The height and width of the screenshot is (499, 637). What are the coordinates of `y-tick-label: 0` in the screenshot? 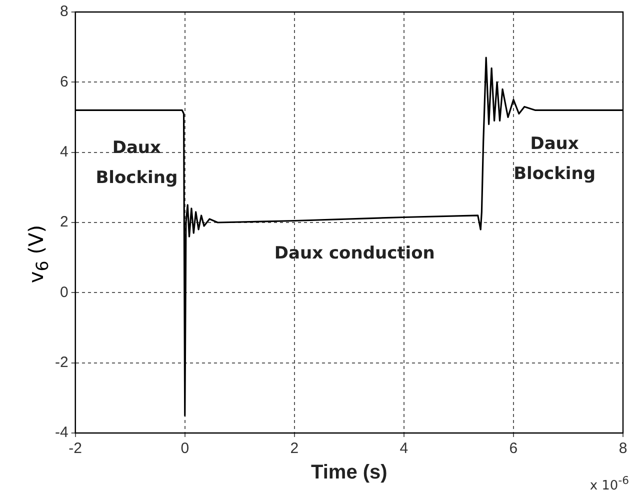 It's located at (64, 292).